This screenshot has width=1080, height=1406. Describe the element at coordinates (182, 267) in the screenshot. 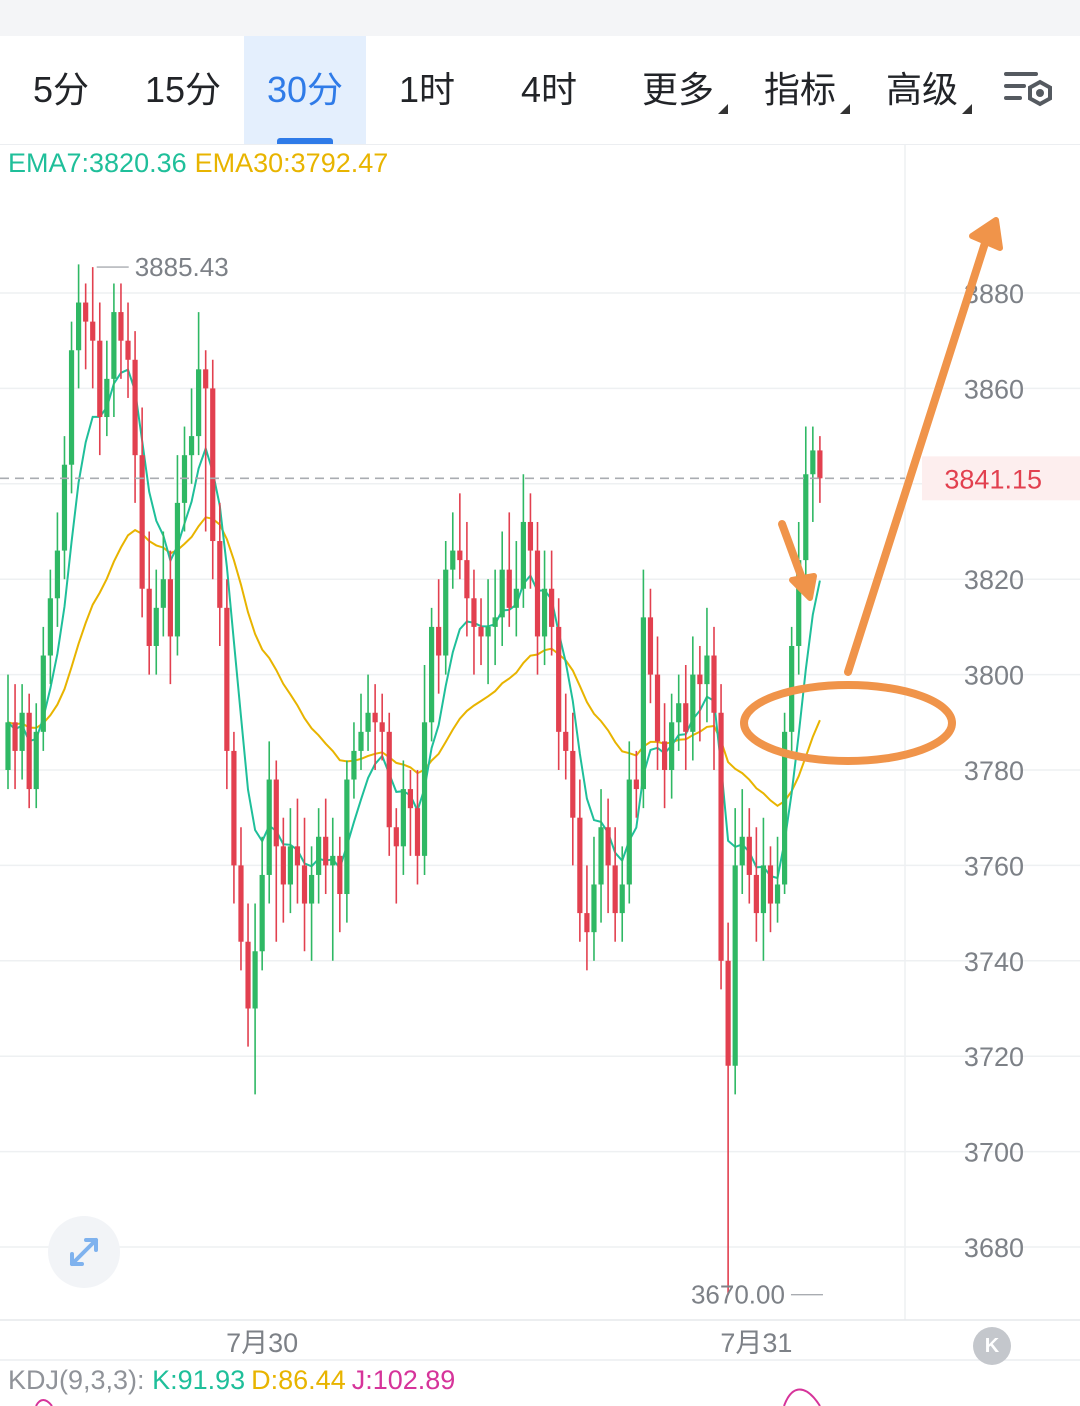

I see `max-price-label: 3885.43` at that location.